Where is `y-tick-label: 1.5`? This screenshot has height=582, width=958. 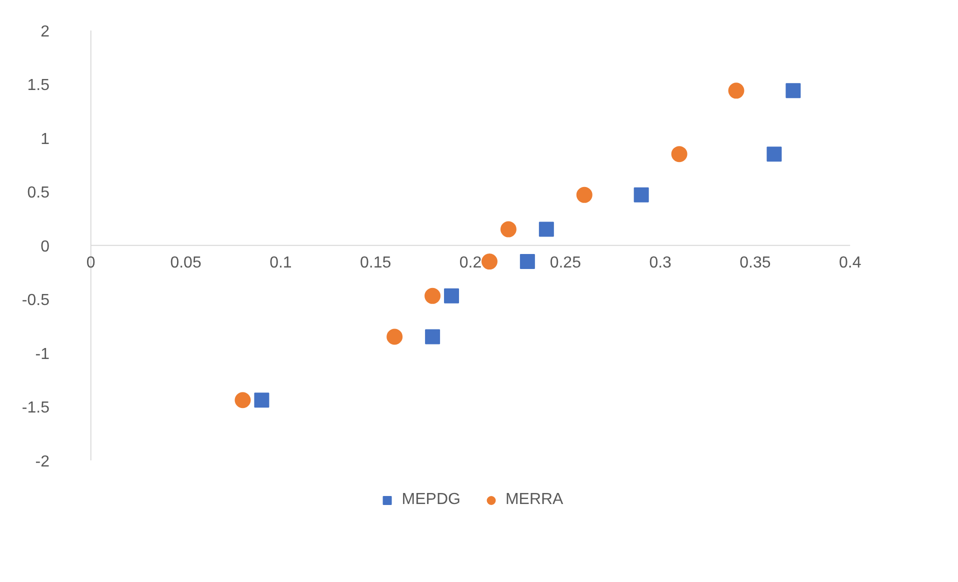 y-tick-label: 1.5 is located at coordinates (38, 85).